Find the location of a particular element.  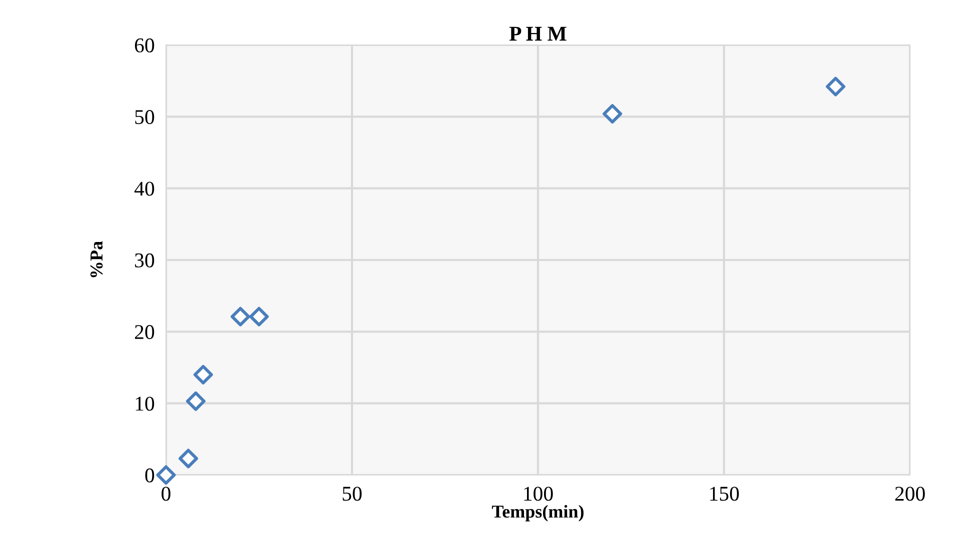

x-tick-label: 50 is located at coordinates (352, 493).